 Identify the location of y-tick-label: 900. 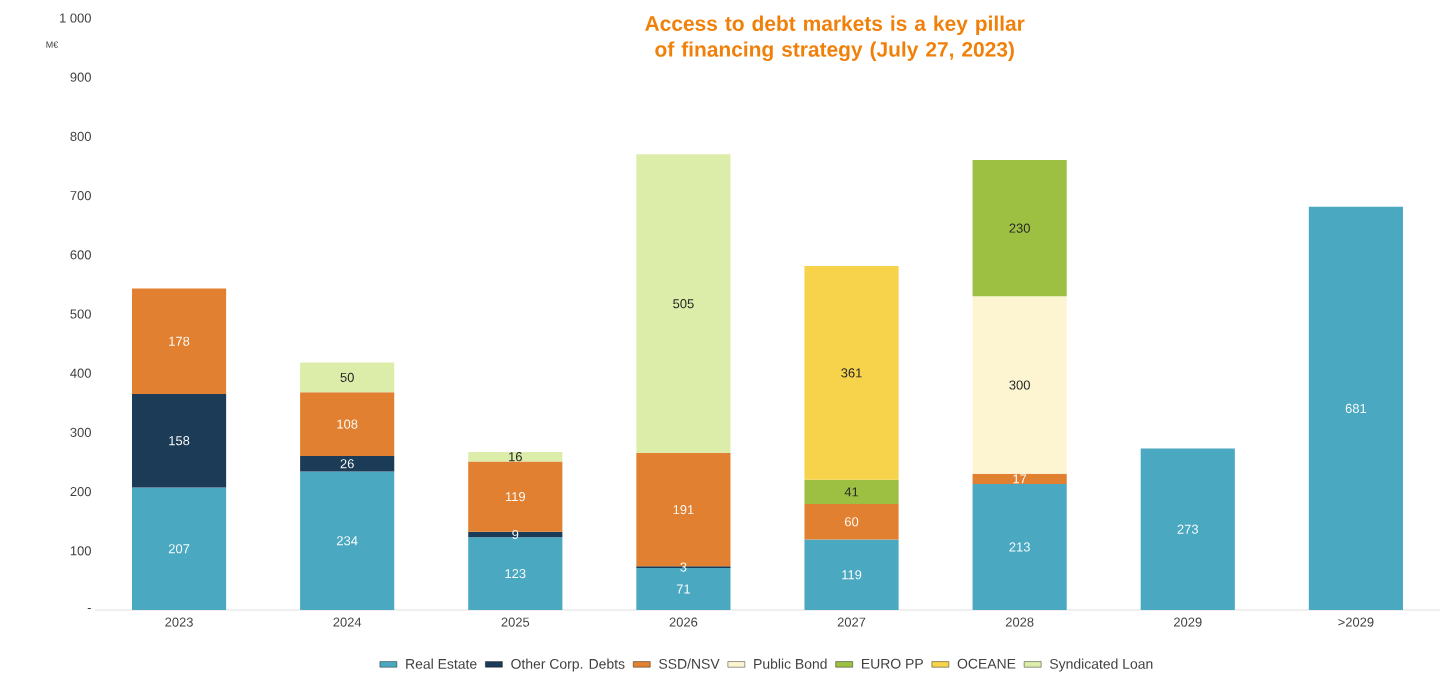
(80, 77).